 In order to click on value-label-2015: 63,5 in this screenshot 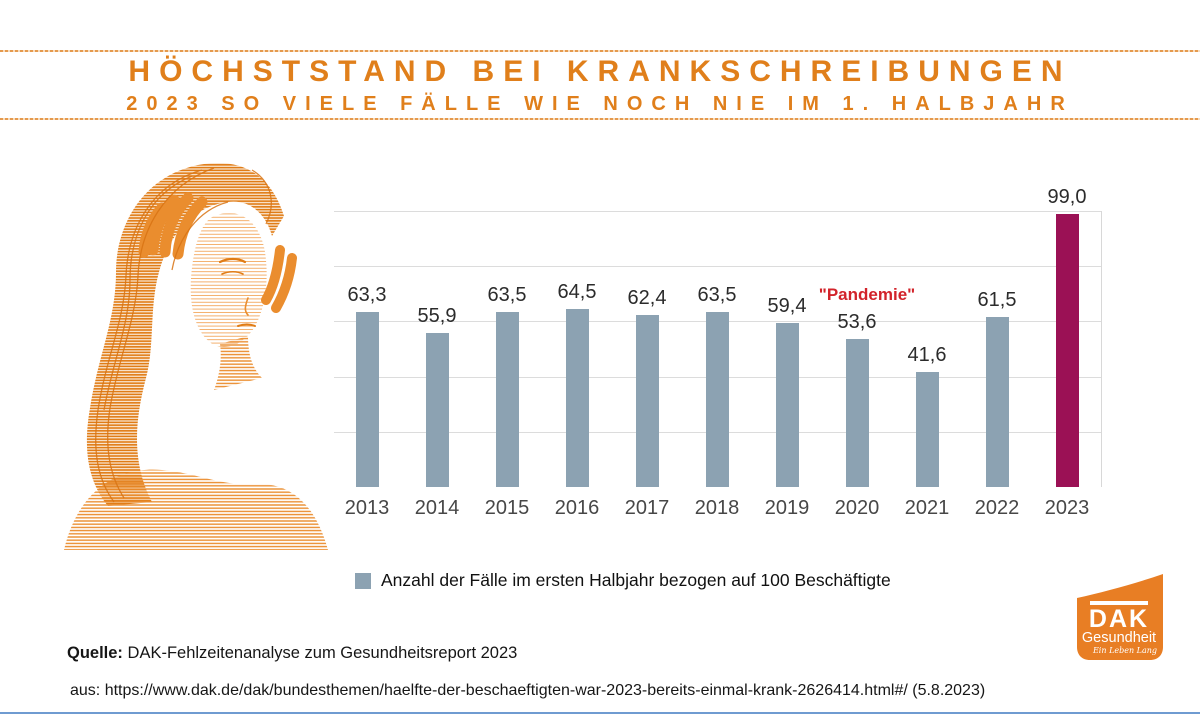, I will do `click(507, 294)`.